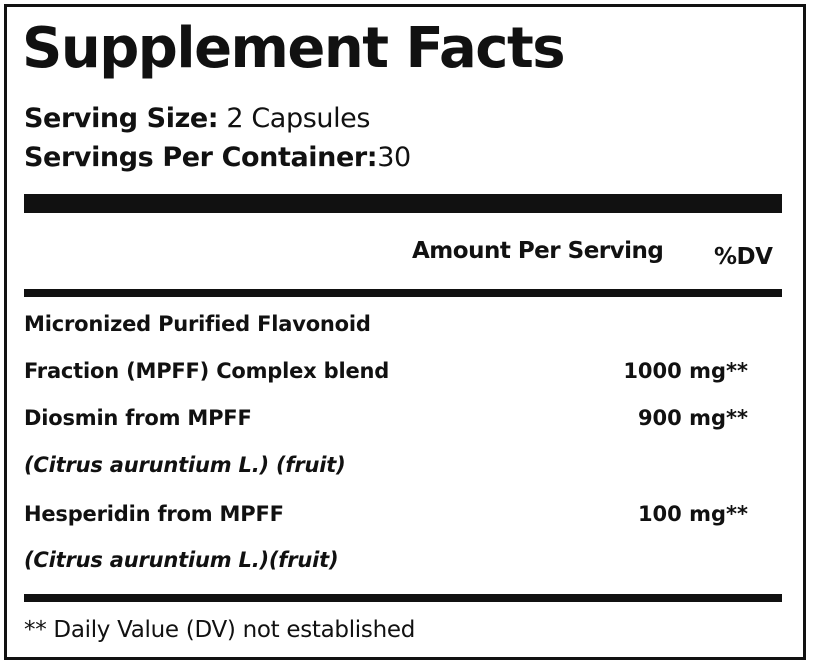  Describe the element at coordinates (394, 157) in the screenshot. I see `servings-per-container-value: 30` at that location.